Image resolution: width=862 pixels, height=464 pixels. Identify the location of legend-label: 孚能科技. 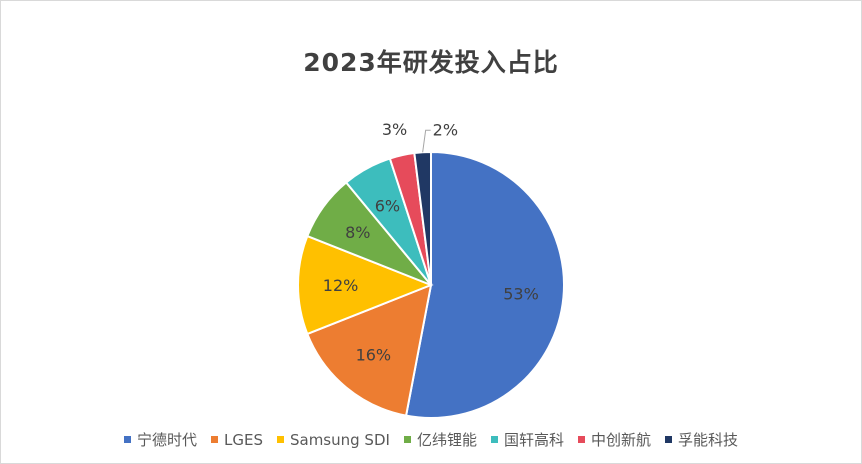
(707, 440).